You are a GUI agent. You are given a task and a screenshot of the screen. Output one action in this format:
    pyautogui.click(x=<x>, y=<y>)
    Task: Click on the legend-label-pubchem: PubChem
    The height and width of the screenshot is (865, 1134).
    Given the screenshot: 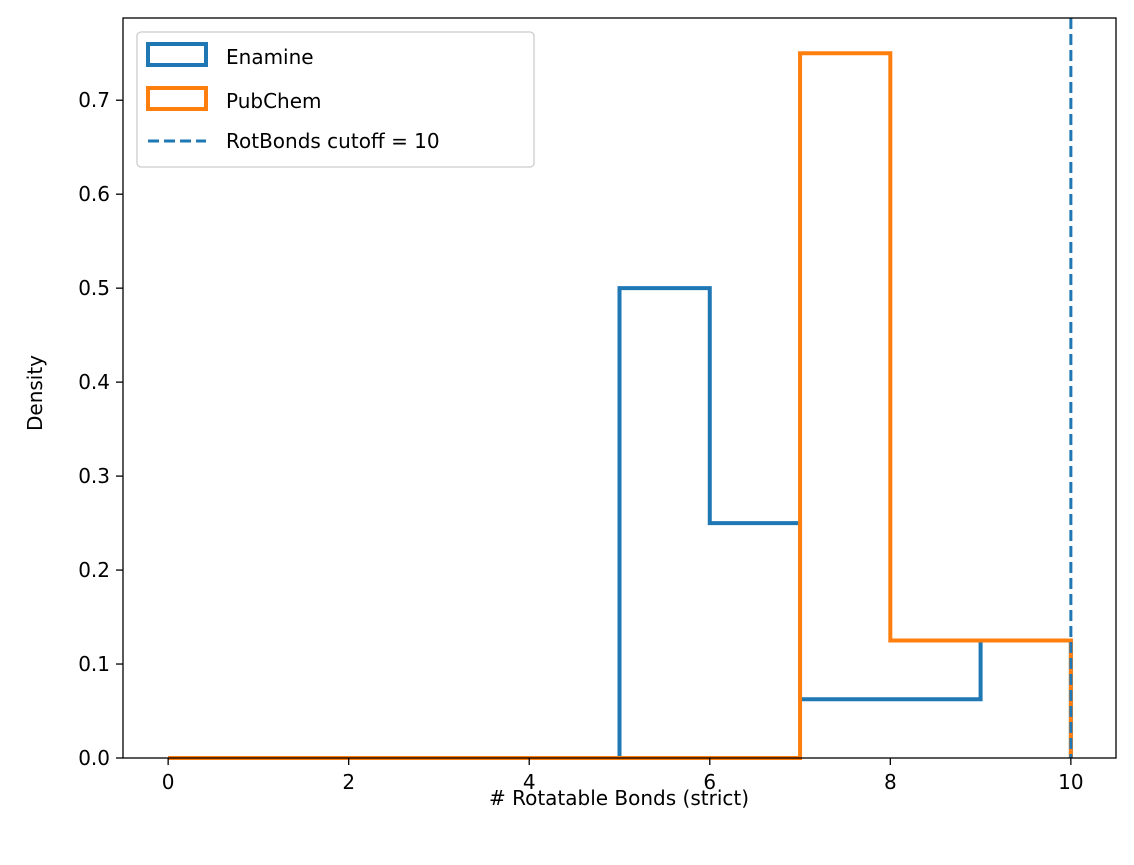 What is the action you would take?
    pyautogui.click(x=274, y=101)
    